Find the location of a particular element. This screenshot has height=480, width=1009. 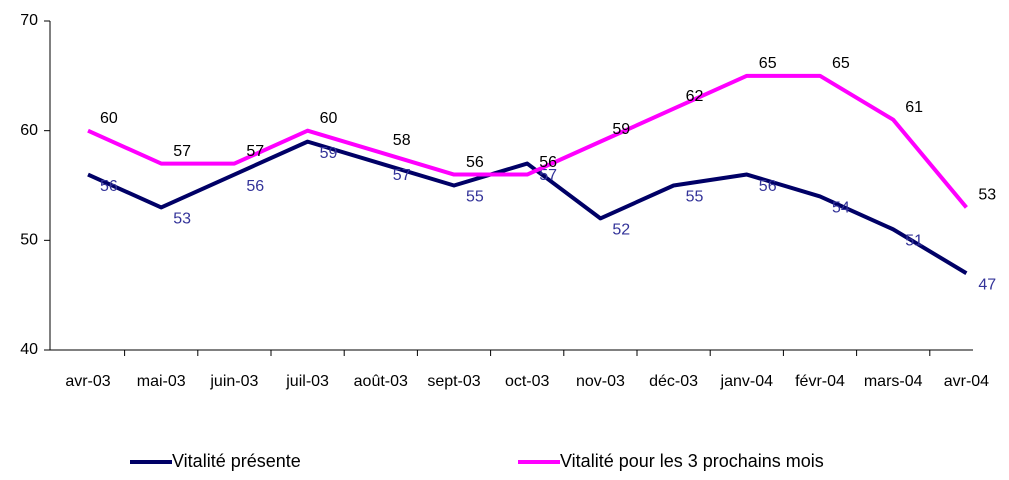

legend-label: Vitalité présente is located at coordinates (236, 461).